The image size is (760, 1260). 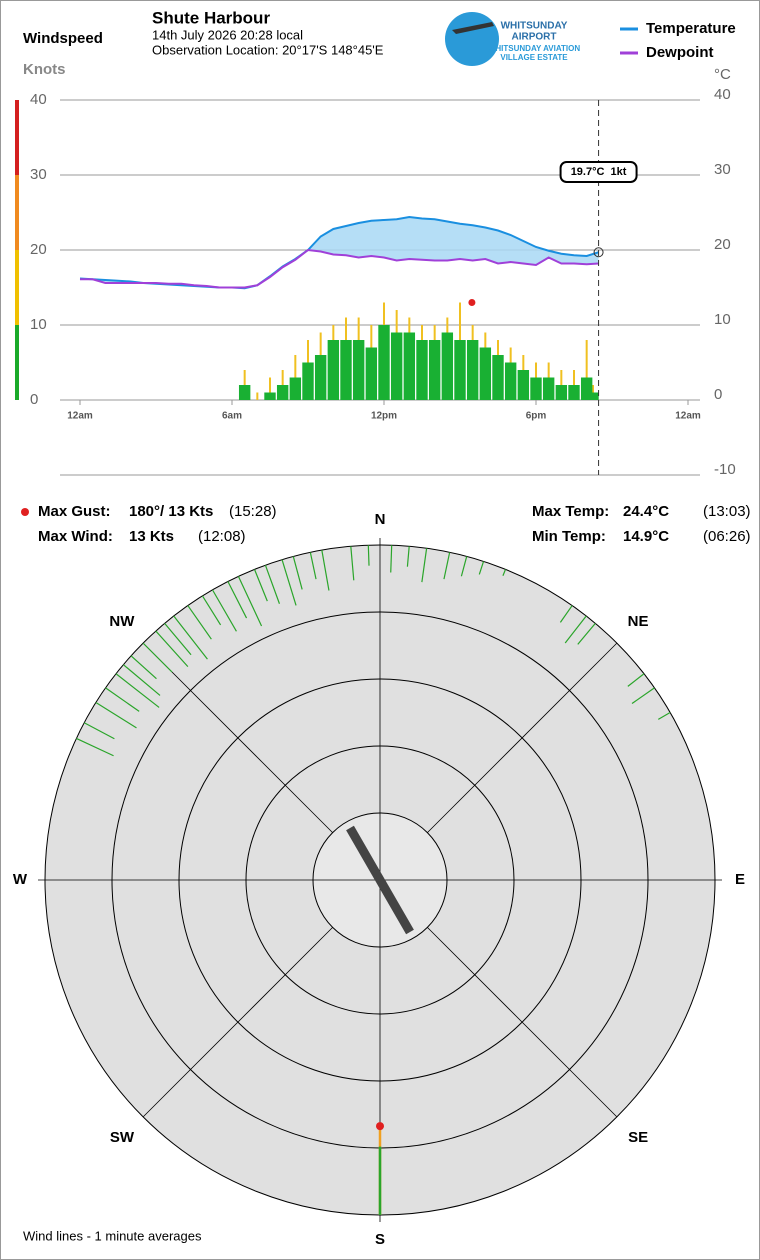 What do you see at coordinates (227, 34) in the screenshot?
I see `date: 14th July 2026 20:28 local` at bounding box center [227, 34].